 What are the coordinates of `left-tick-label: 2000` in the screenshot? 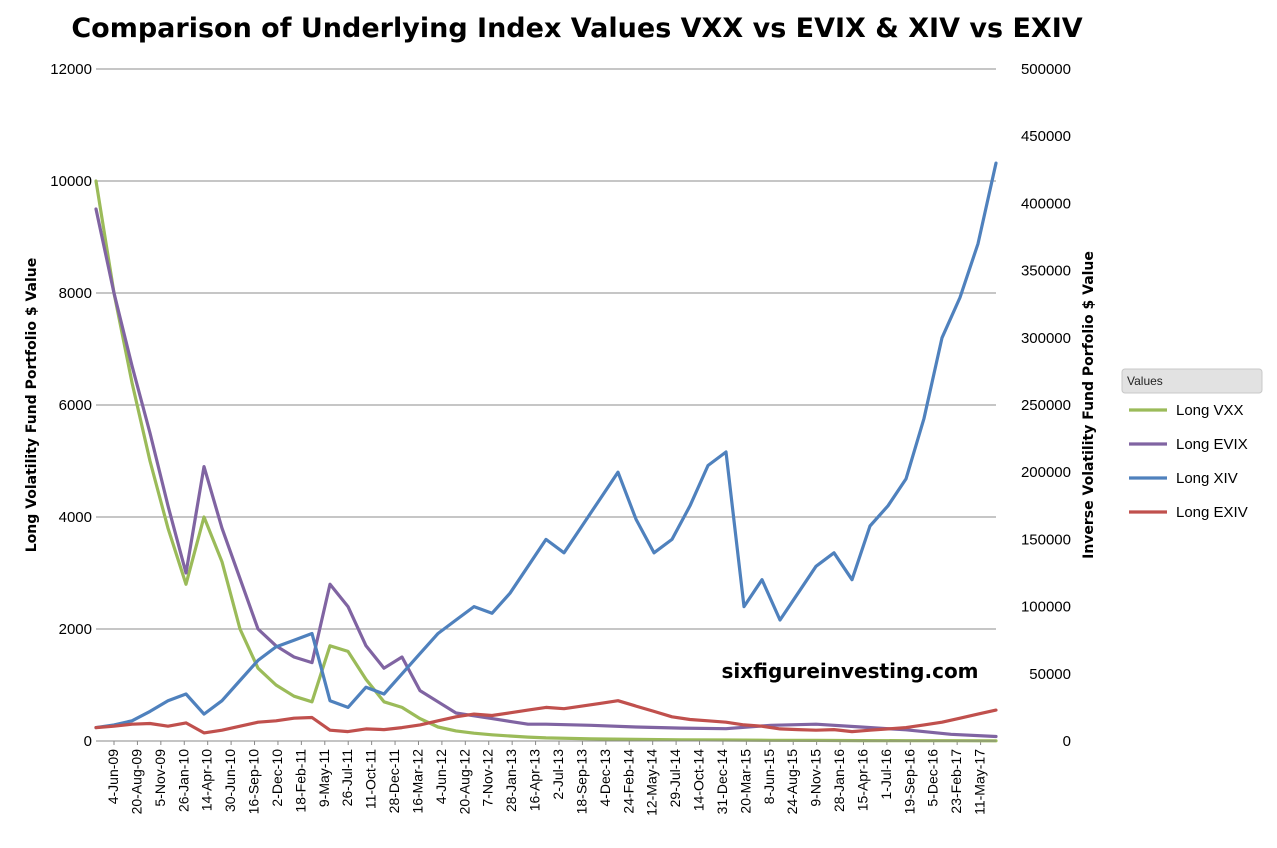 It's located at (75, 629).